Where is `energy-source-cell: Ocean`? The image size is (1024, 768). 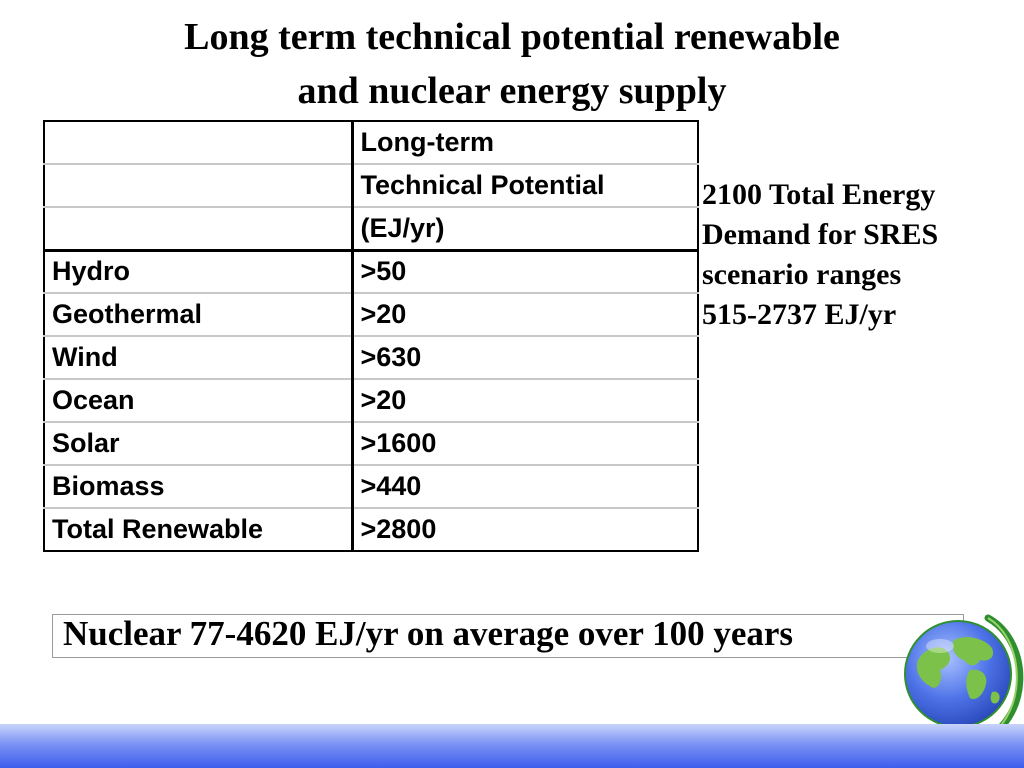 energy-source-cell: Ocean is located at coordinates (198, 400).